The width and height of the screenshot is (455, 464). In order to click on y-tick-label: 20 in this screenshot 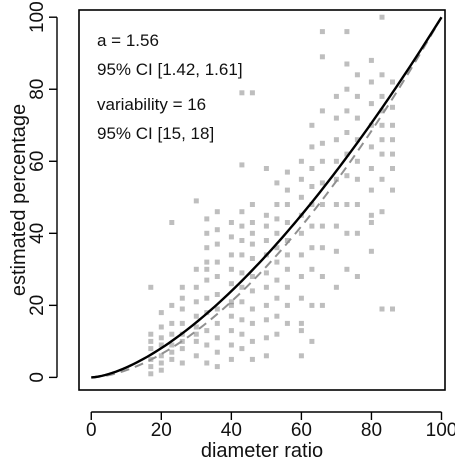, I will do `click(37, 305)`.